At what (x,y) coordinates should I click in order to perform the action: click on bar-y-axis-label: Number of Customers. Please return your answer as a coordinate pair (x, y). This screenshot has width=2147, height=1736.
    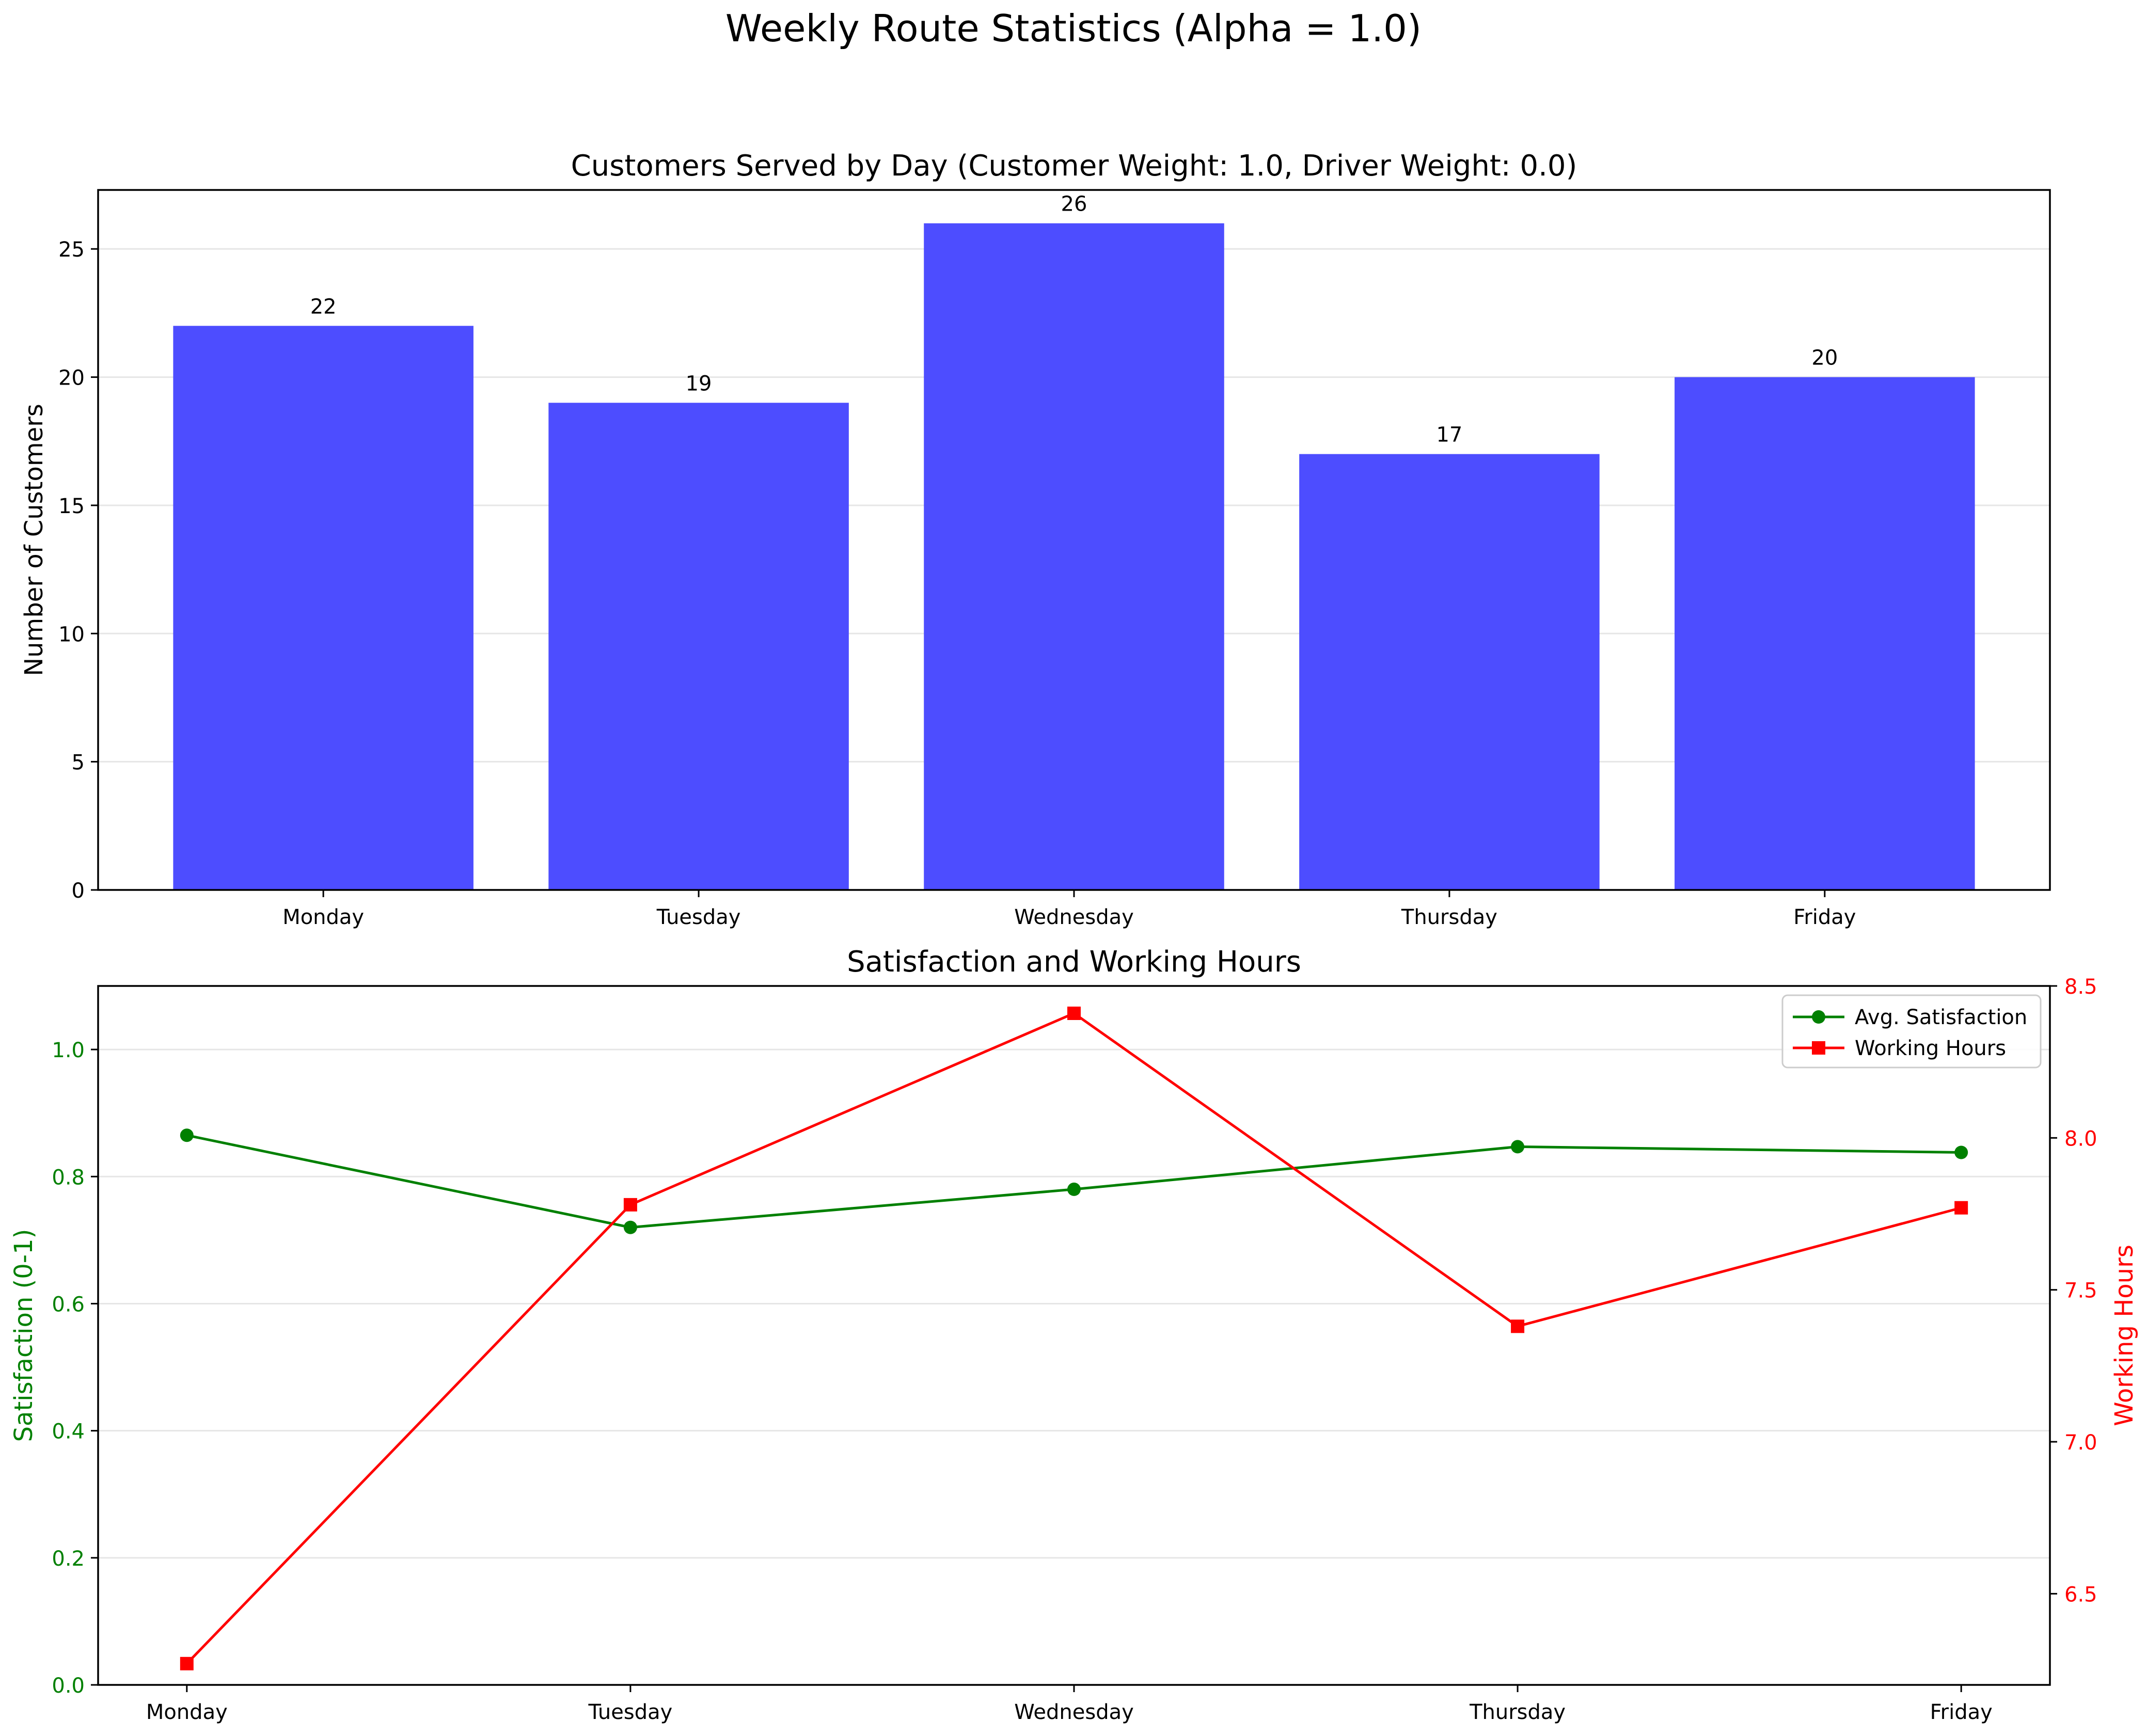
    Looking at the image, I should click on (34, 540).